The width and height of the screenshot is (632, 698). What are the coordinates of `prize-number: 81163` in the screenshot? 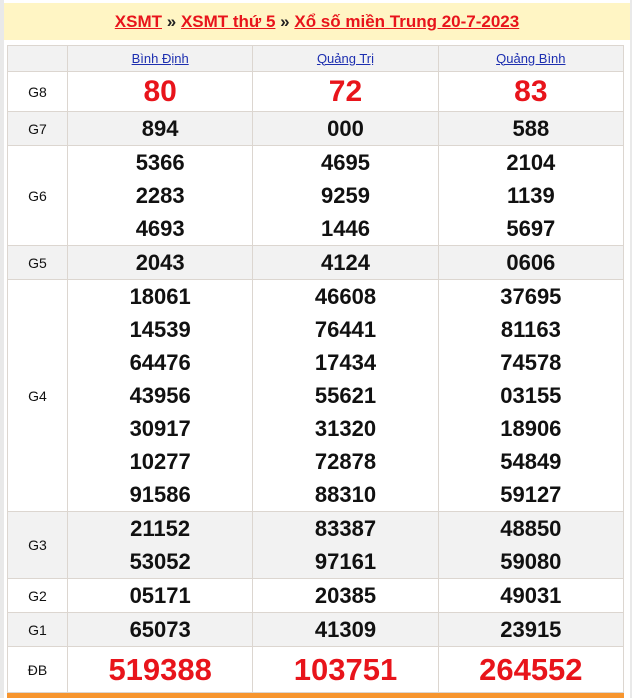 It's located at (530, 329).